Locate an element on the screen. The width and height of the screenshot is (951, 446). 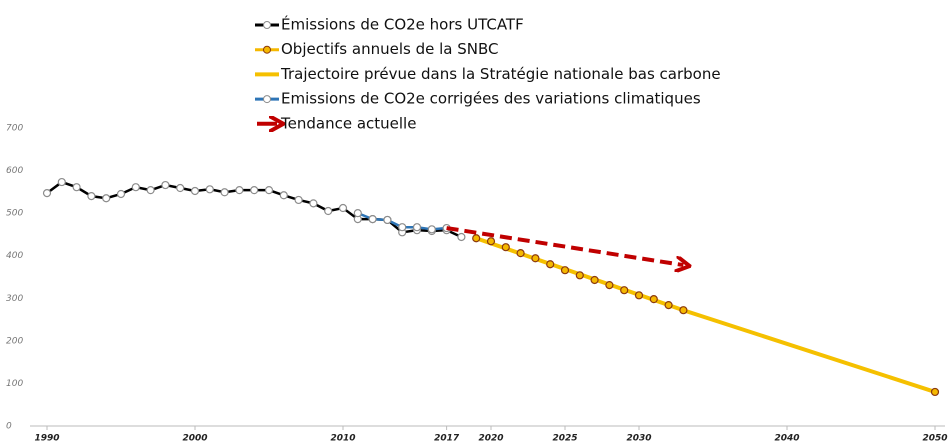
x-tick-label: 2000 is located at coordinates (194, 439).